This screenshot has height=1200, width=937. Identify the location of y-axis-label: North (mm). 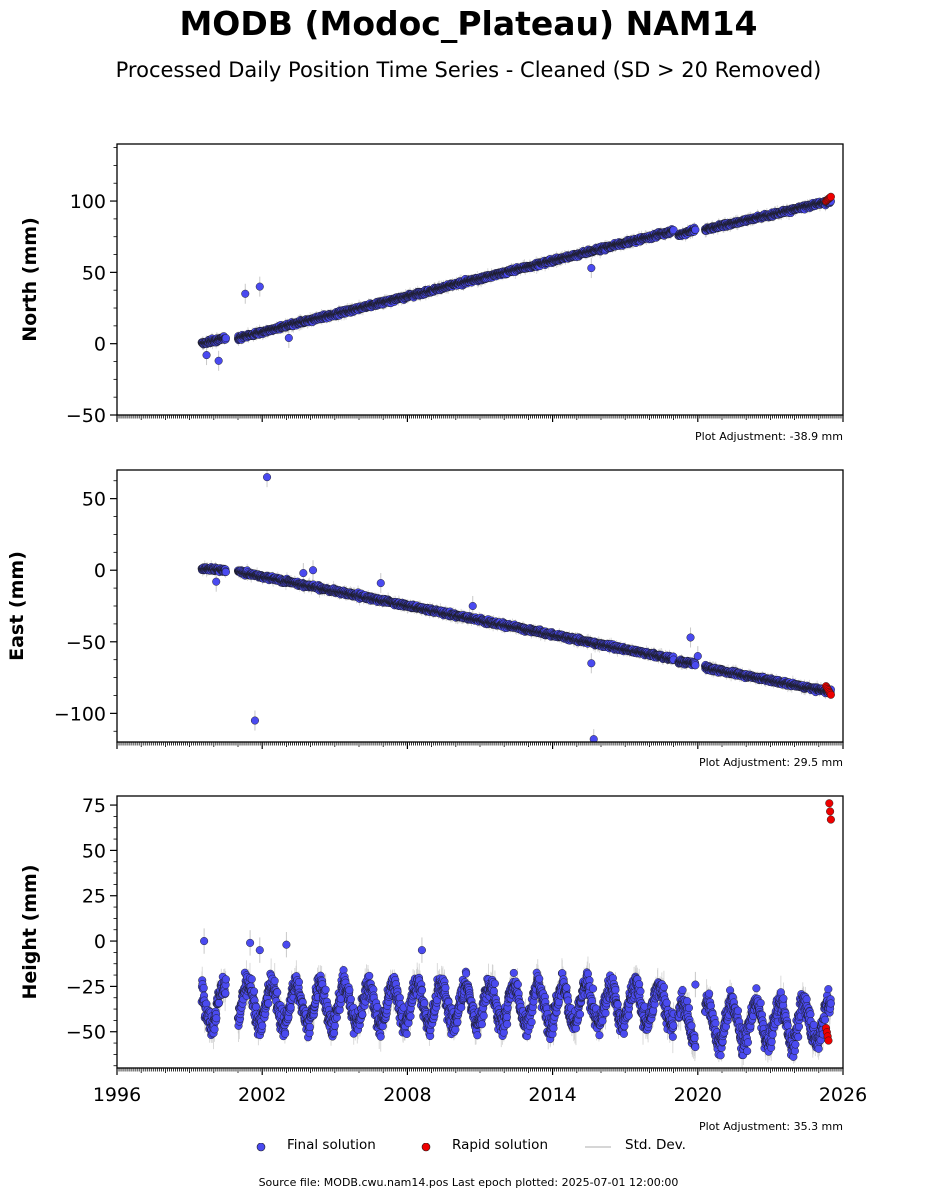
(30, 279).